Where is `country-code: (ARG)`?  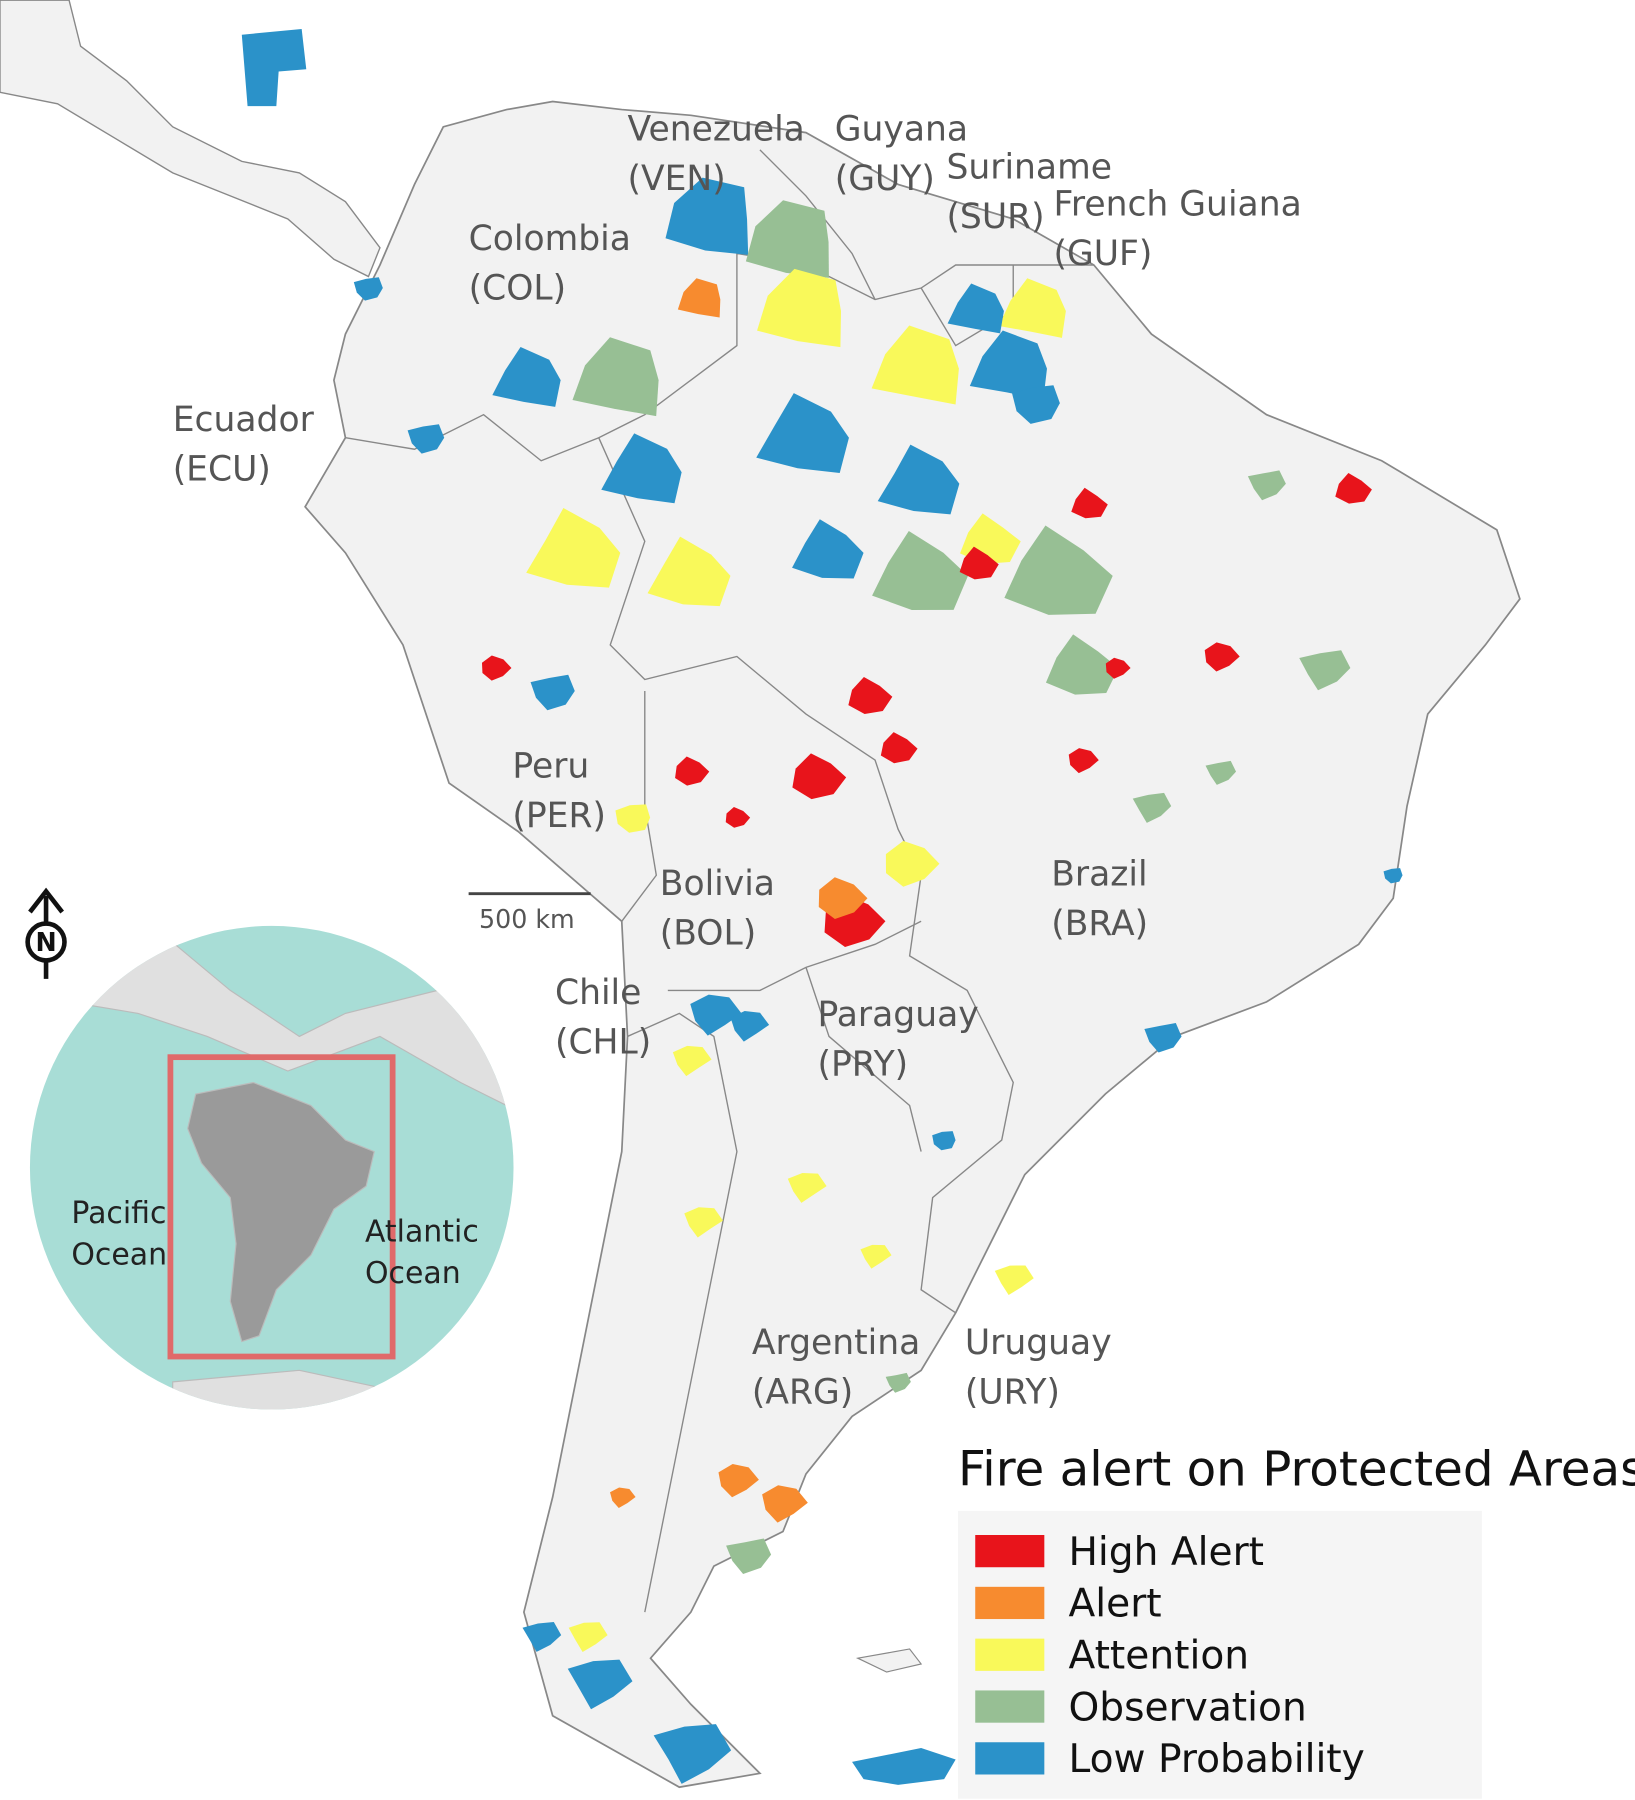
country-code: (ARG) is located at coordinates (802, 1393).